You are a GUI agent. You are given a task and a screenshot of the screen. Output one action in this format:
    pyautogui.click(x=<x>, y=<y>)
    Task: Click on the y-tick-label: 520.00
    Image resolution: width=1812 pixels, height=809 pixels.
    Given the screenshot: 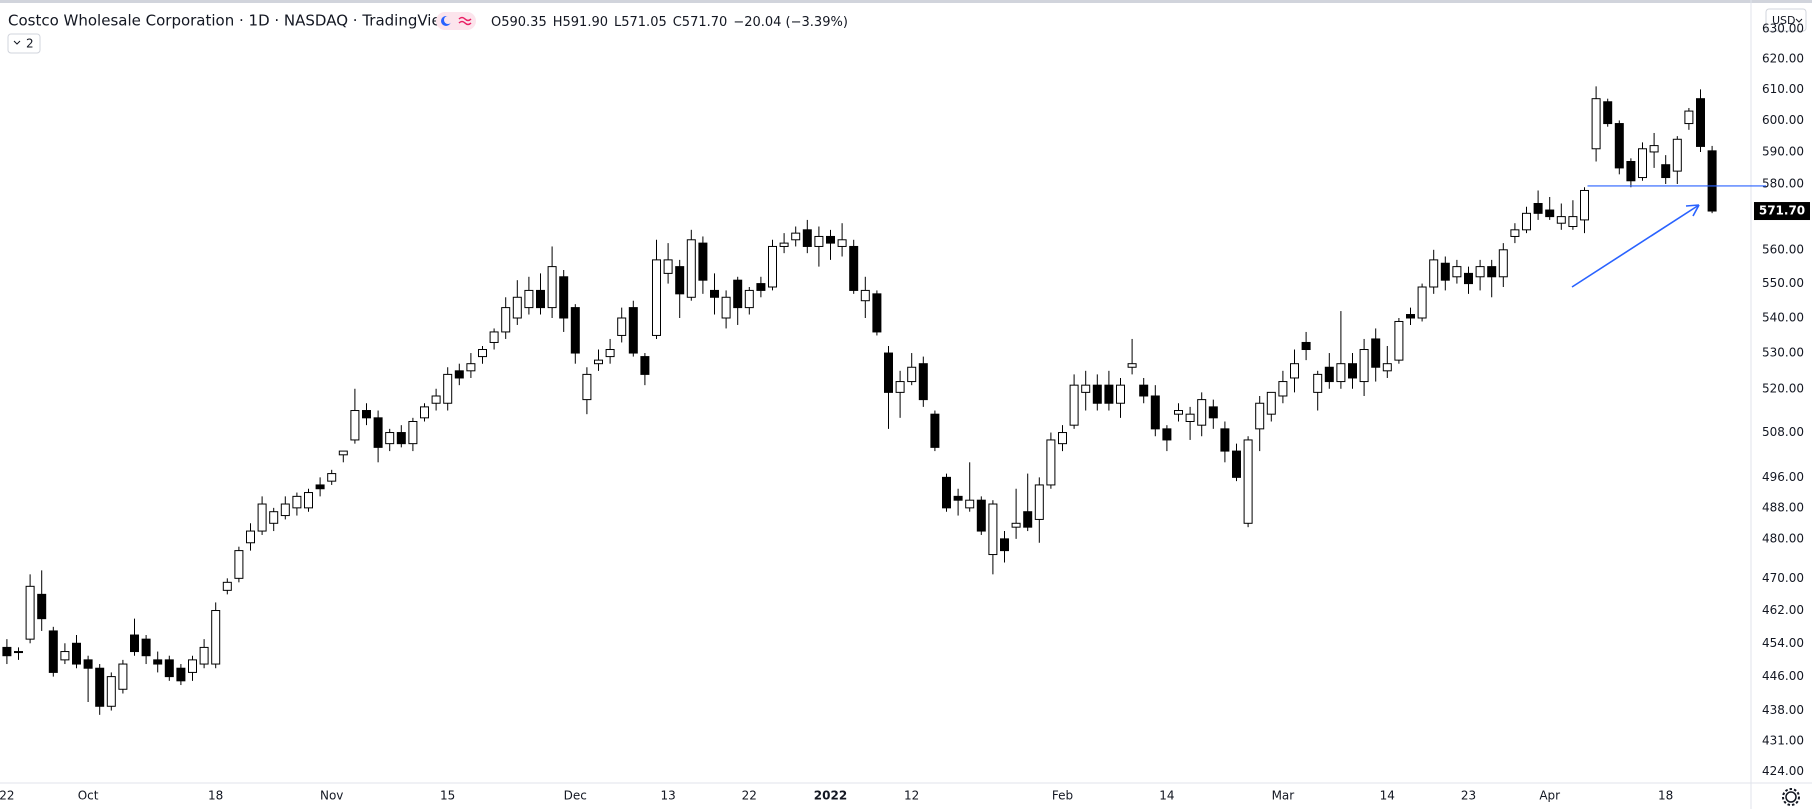 What is the action you would take?
    pyautogui.click(x=1783, y=388)
    